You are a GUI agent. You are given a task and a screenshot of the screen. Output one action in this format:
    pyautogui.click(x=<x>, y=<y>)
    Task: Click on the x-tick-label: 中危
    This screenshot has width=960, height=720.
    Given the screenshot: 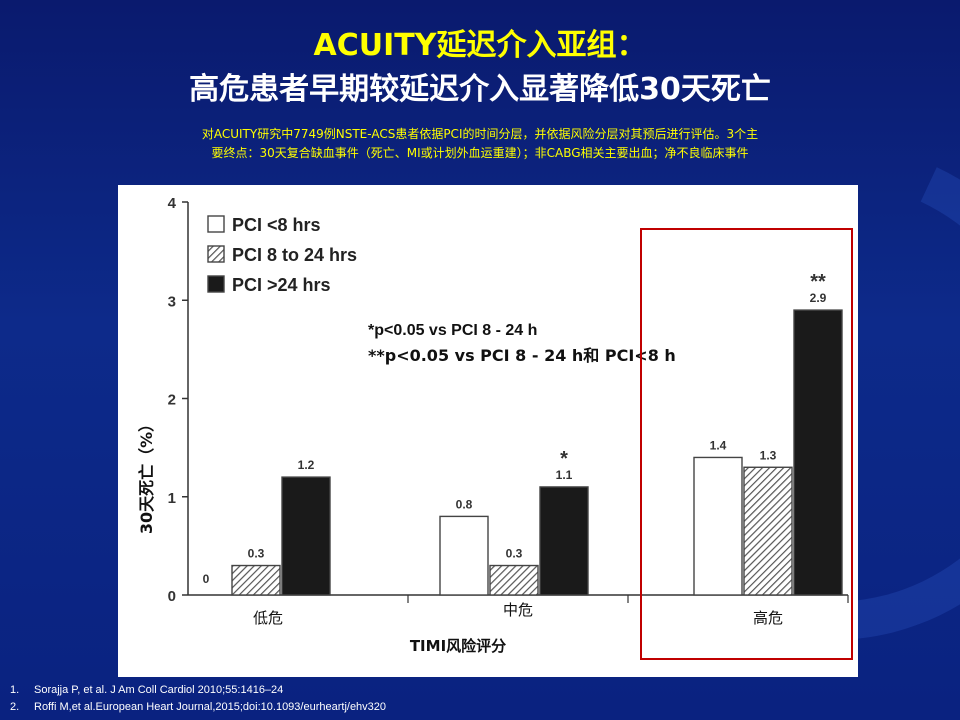 What is the action you would take?
    pyautogui.click(x=518, y=610)
    